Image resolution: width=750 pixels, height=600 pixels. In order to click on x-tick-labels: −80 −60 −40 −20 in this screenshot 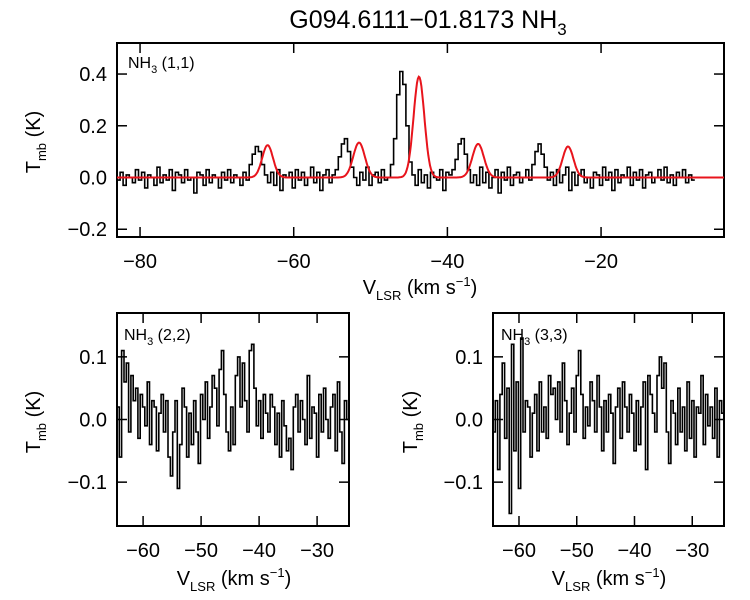, I will do `click(370, 262)`.